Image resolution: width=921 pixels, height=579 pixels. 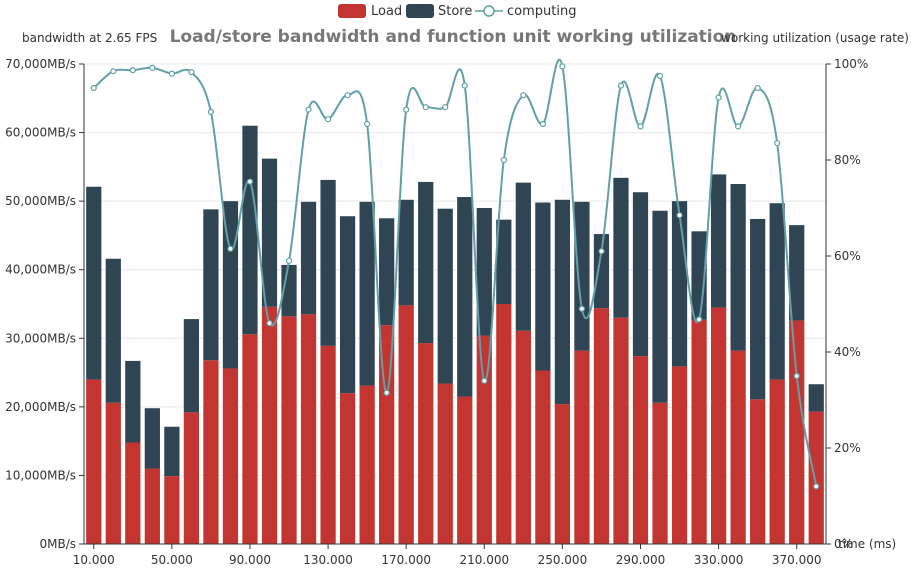 I want to click on legend-computing-label: computing, so click(x=541, y=11).